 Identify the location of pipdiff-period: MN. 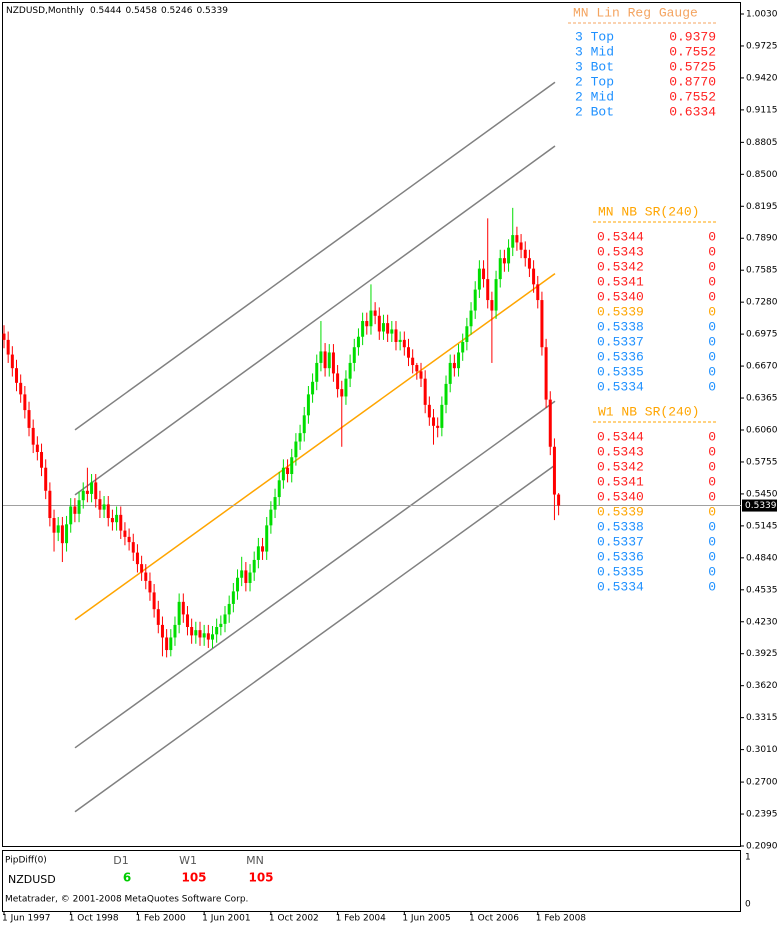
(255, 860).